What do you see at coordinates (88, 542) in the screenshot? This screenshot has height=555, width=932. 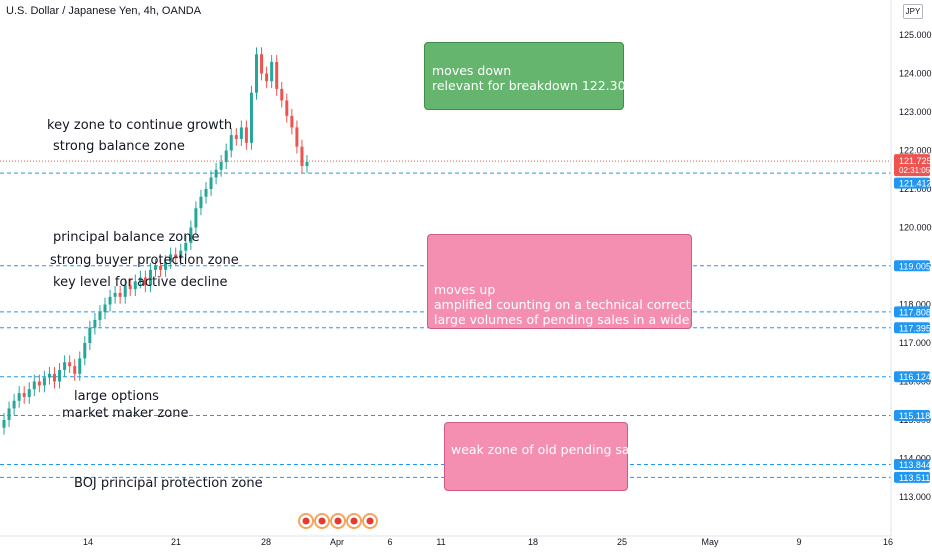 I see `time-axis-label: 14` at bounding box center [88, 542].